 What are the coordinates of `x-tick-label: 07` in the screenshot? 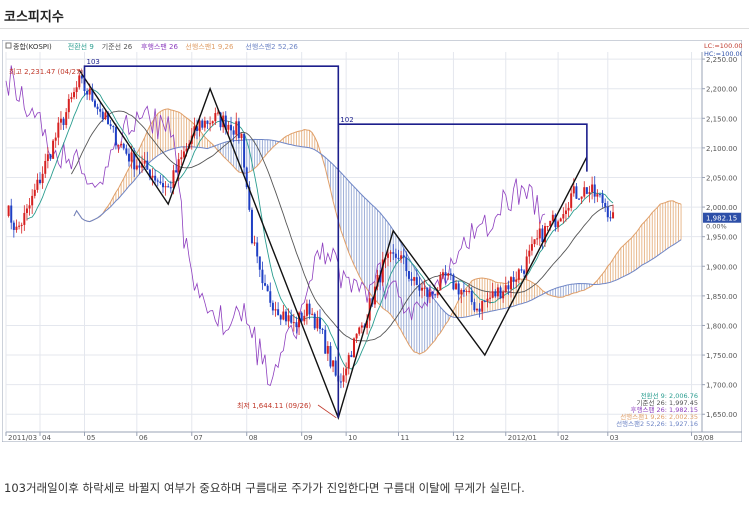 It's located at (198, 438).